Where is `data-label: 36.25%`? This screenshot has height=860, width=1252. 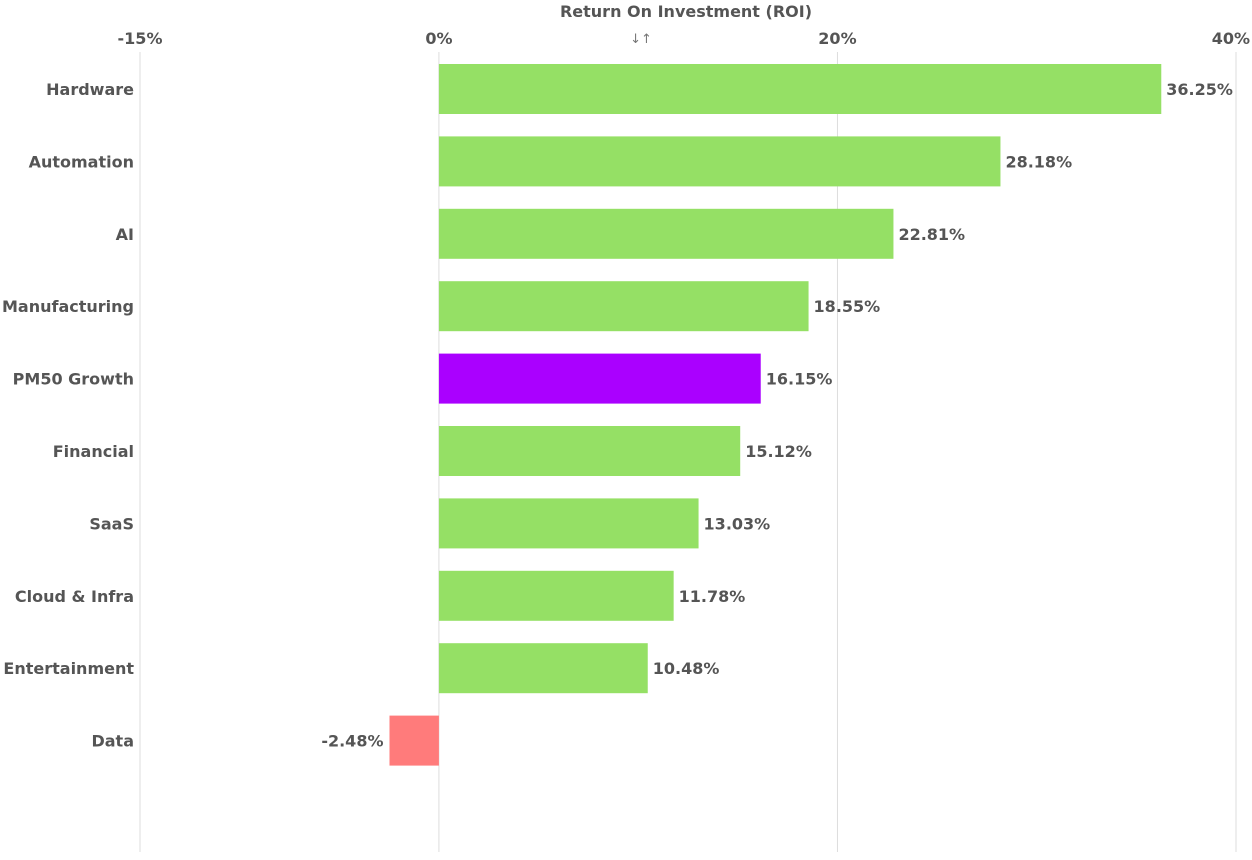
data-label: 36.25% is located at coordinates (1199, 89).